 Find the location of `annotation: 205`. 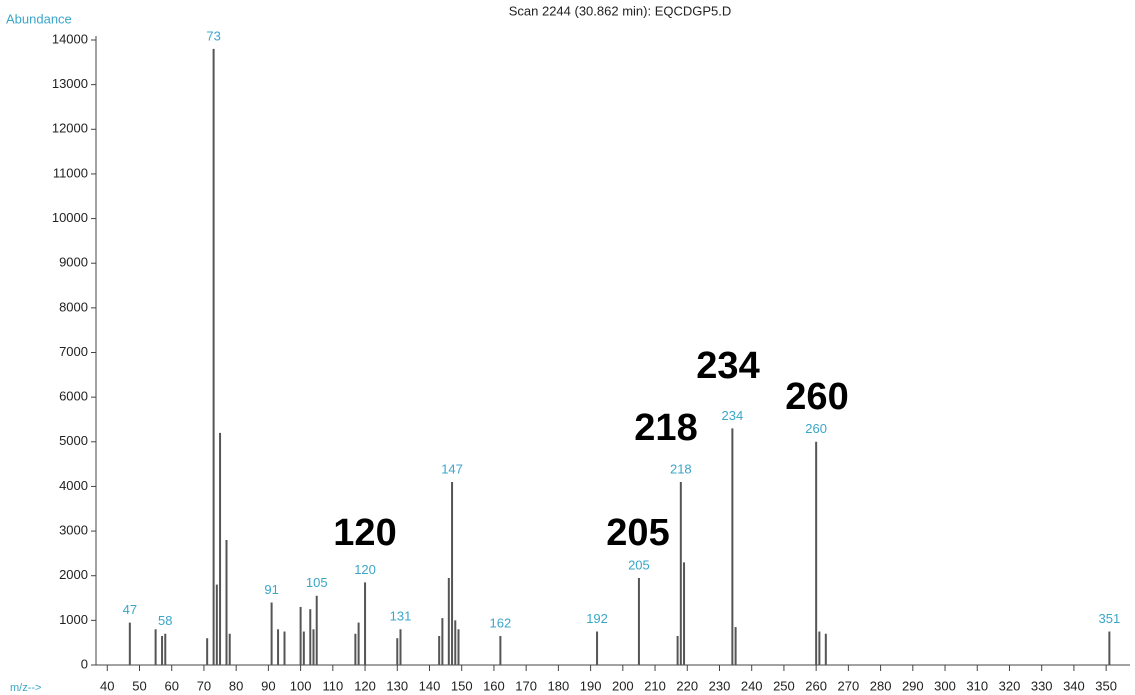

annotation: 205 is located at coordinates (637, 533).